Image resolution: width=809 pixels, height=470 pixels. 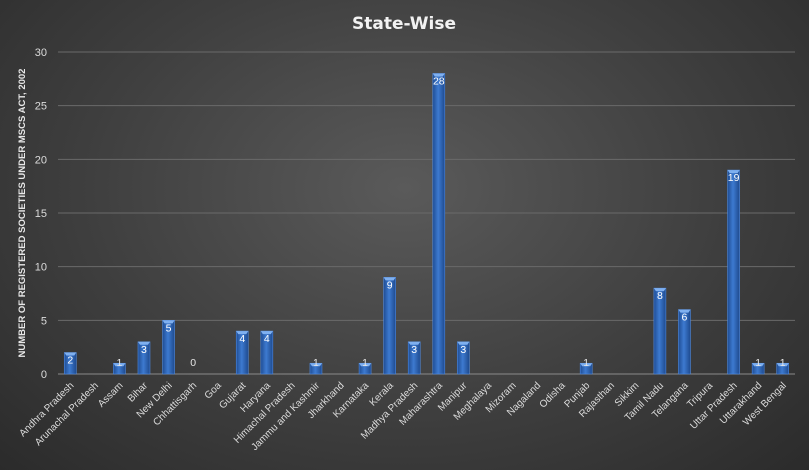 I want to click on y-tick-label: 5, so click(x=44, y=321).